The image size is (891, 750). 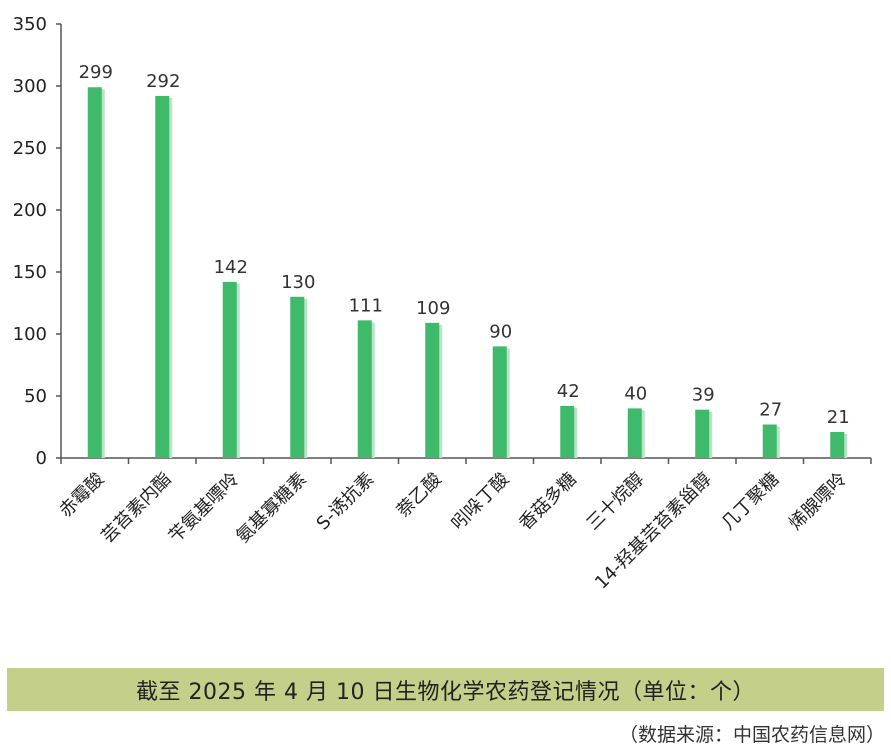 What do you see at coordinates (30, 210) in the screenshot?
I see `y-tick-label: 200` at bounding box center [30, 210].